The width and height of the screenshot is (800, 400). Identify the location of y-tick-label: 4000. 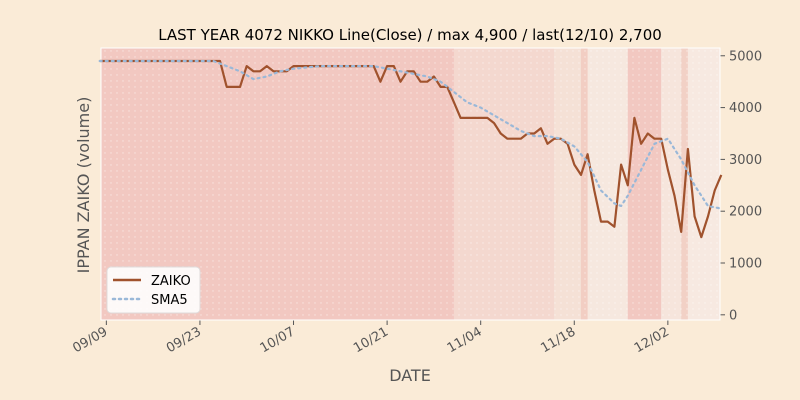
(745, 108).